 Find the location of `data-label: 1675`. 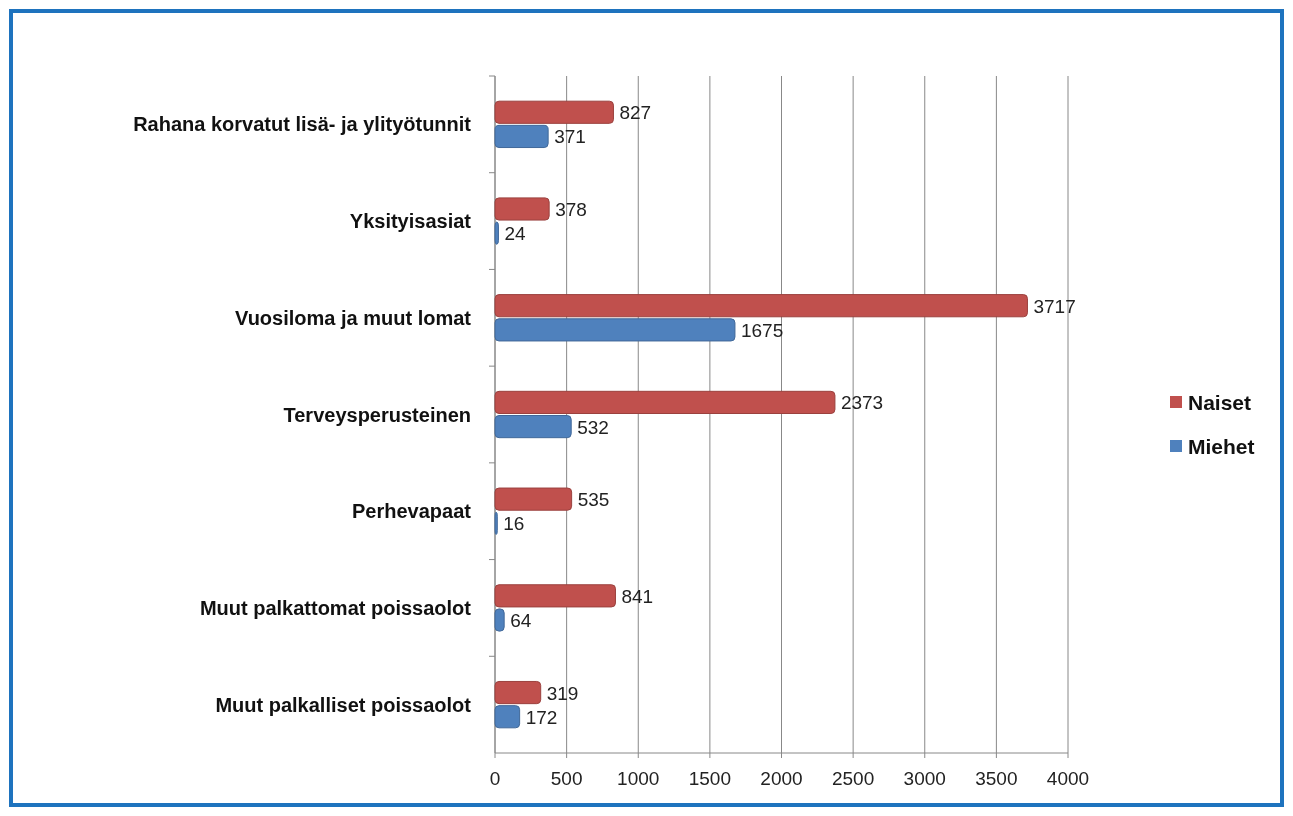

data-label: 1675 is located at coordinates (762, 330).